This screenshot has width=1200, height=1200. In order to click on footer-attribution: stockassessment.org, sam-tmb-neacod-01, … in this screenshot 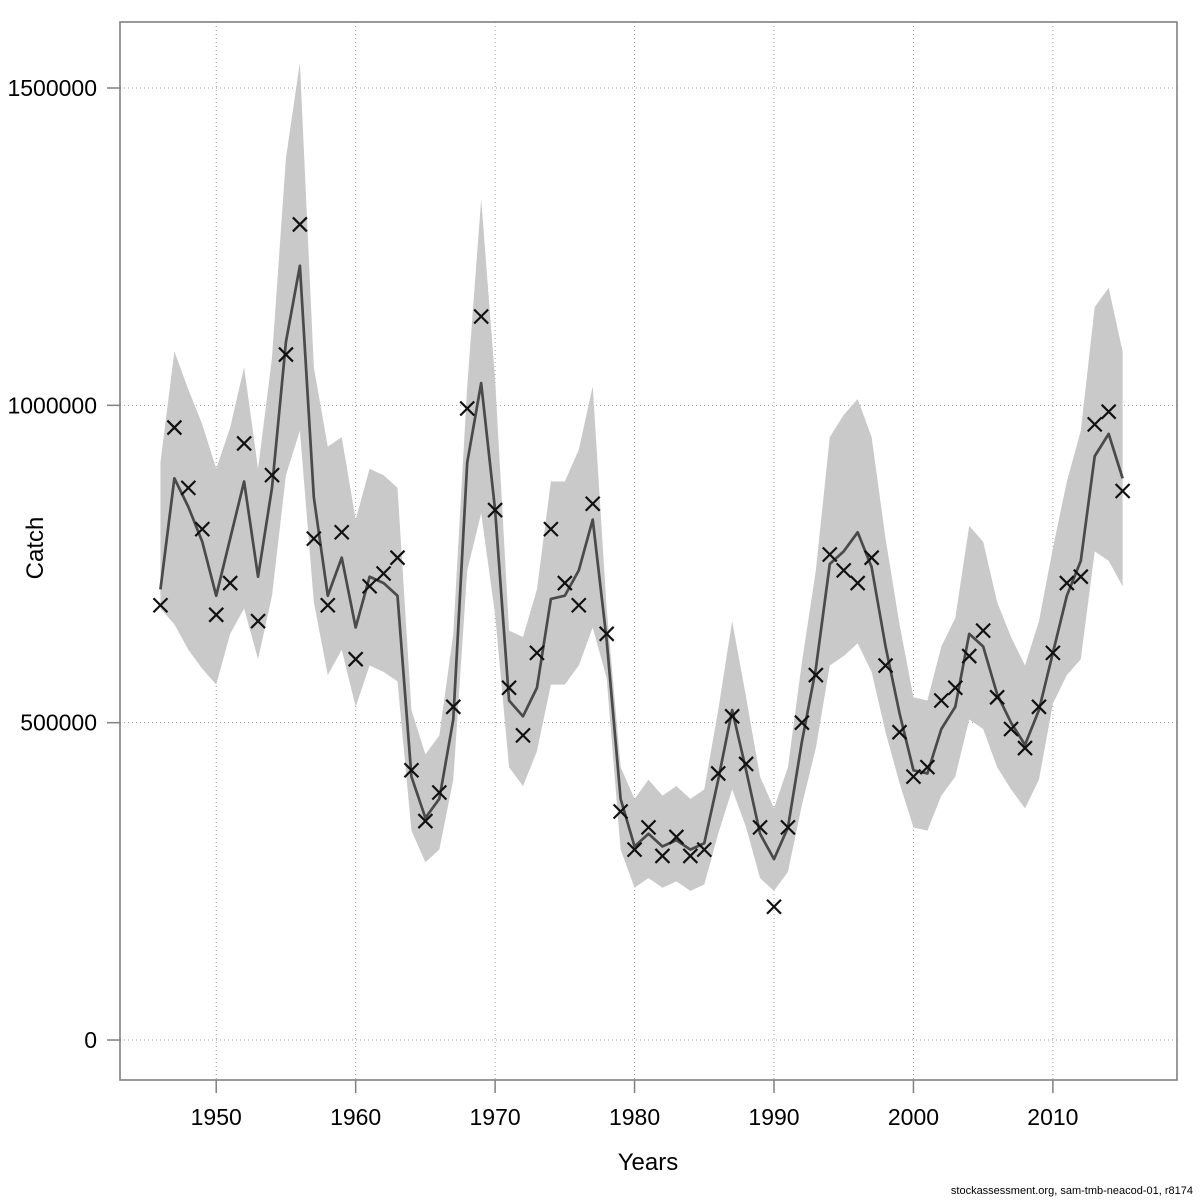, I will do `click(1071, 1191)`.